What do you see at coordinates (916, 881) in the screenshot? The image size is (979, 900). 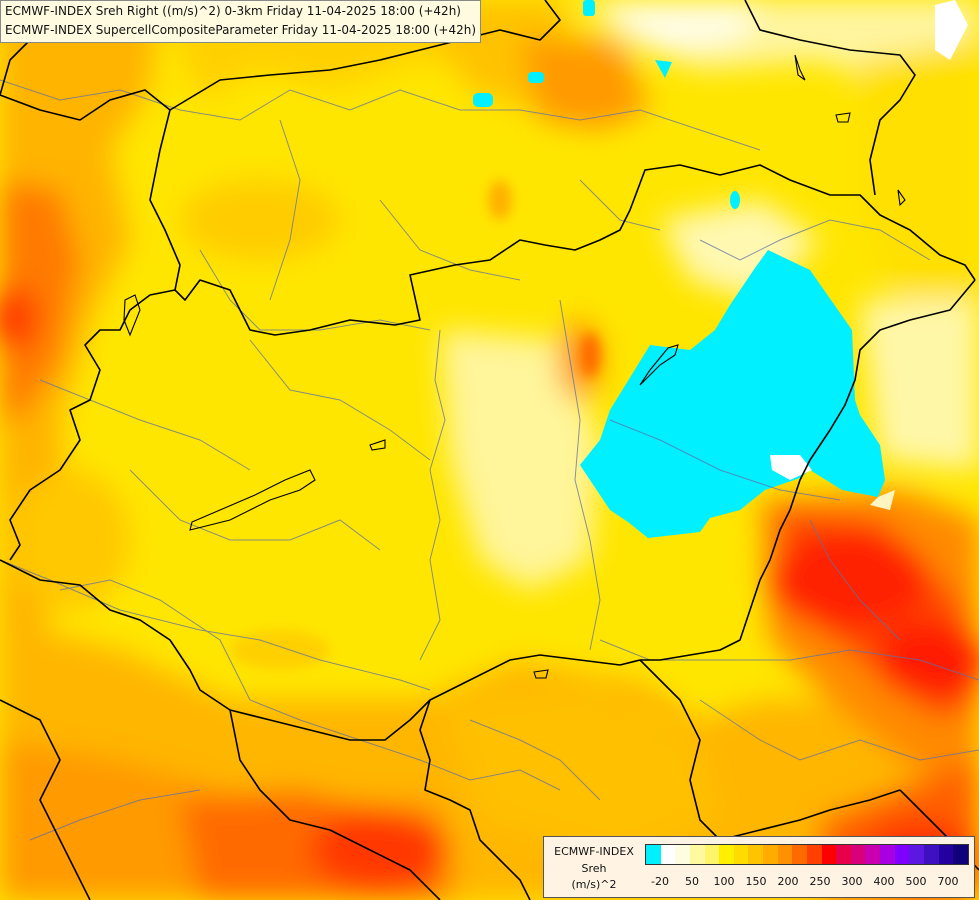 I see `legend-tick-label: 500` at bounding box center [916, 881].